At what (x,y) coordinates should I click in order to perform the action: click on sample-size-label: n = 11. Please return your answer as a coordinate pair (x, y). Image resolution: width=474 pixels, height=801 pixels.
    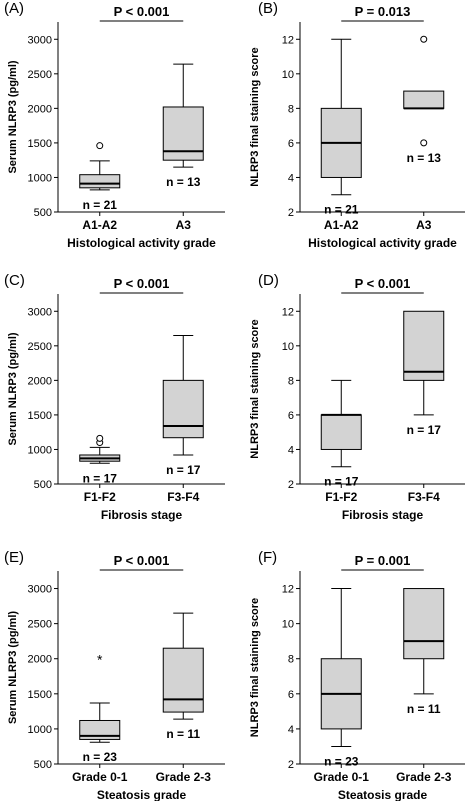
    Looking at the image, I should click on (183, 734).